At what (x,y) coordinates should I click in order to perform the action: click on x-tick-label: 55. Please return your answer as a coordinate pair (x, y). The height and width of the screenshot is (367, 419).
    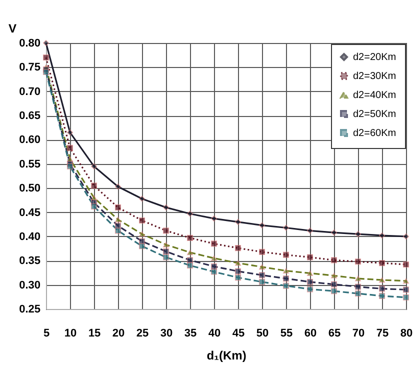
    Looking at the image, I should click on (286, 334).